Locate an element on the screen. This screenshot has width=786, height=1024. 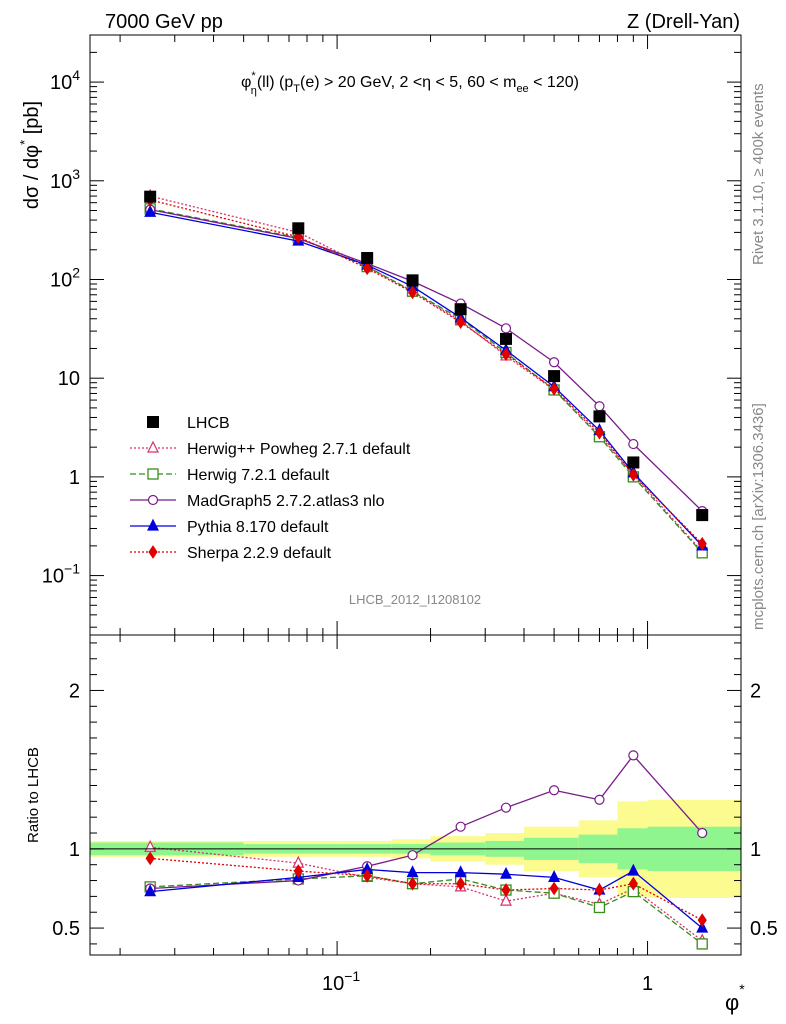
ratio-line-herwigpp is located at coordinates (426, 894).